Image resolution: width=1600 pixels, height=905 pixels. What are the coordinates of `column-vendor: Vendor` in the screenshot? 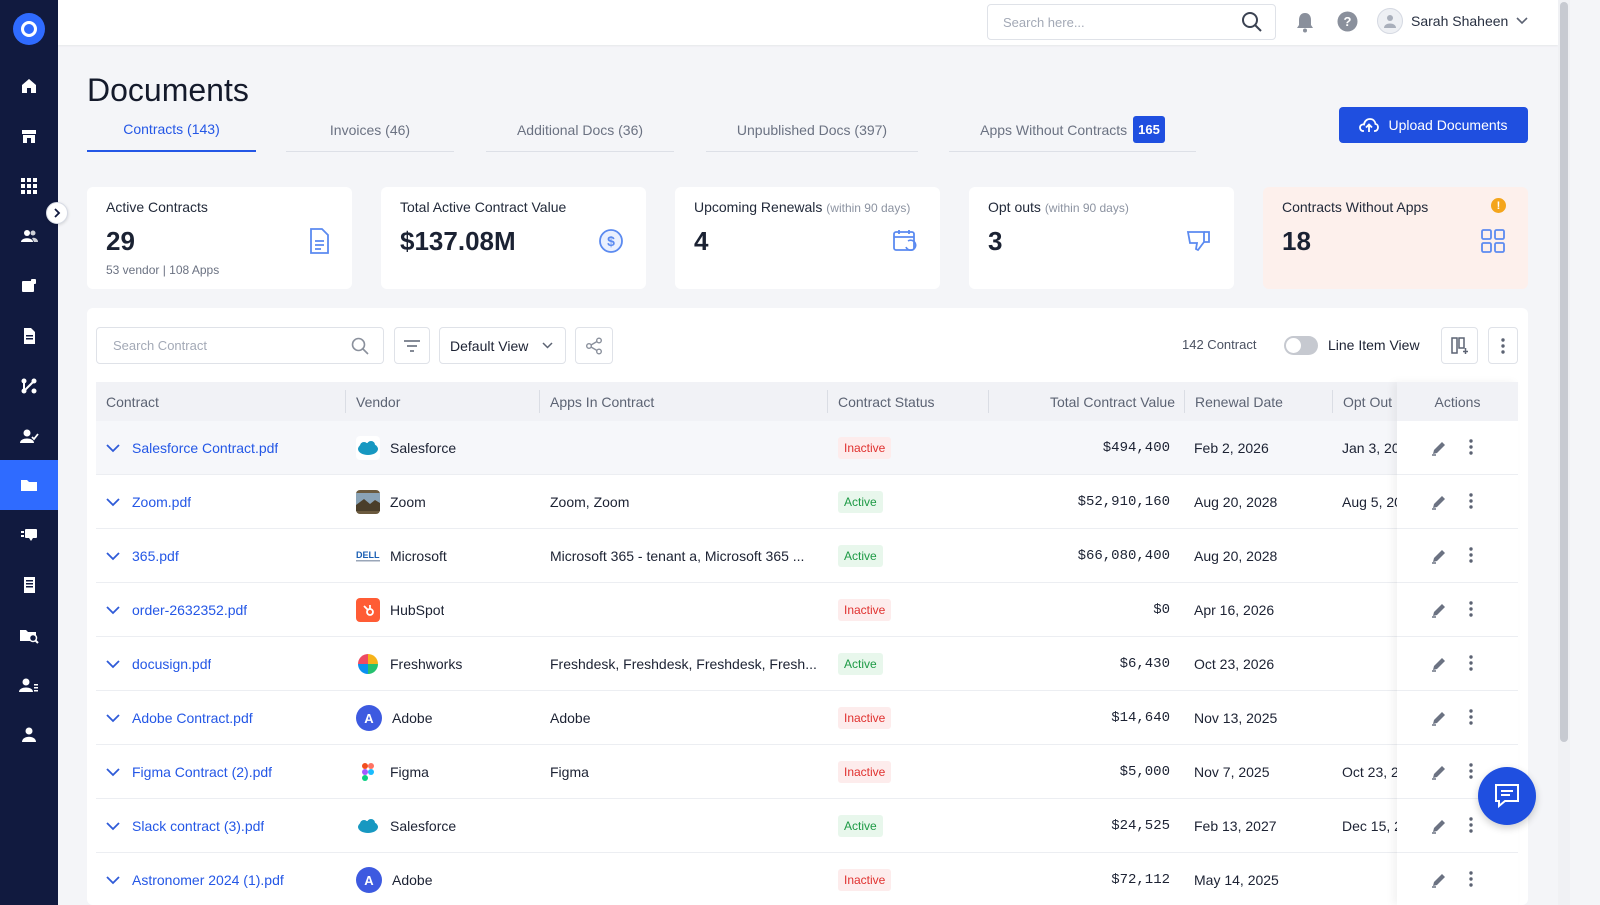 It's located at (443, 401).